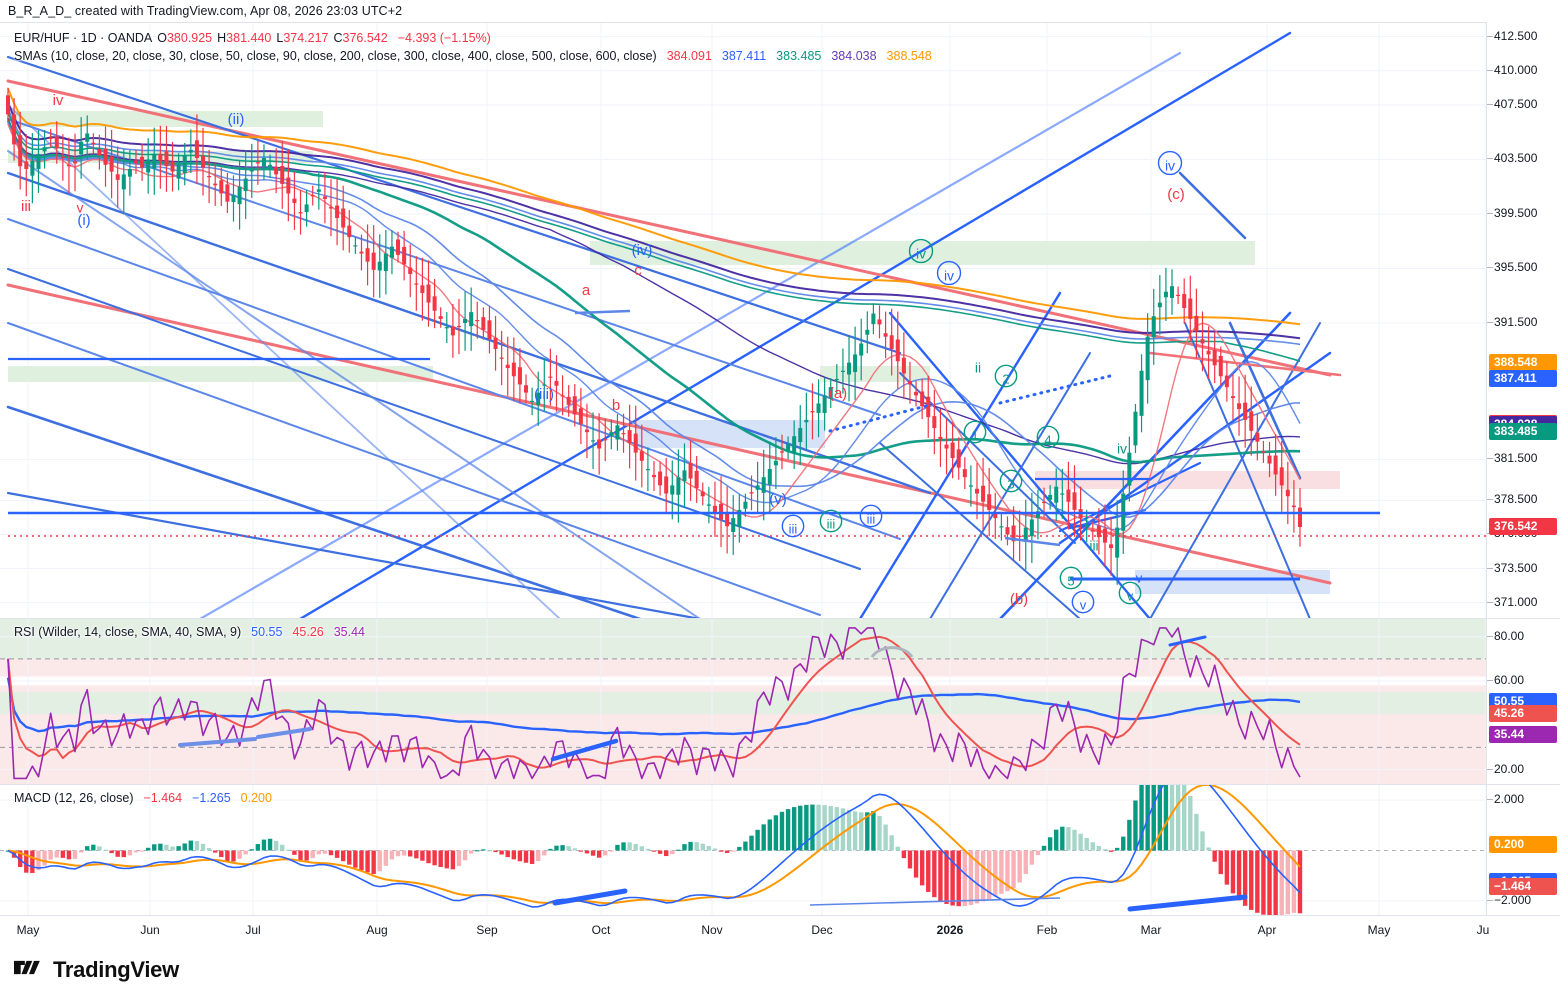 The width and height of the screenshot is (1560, 999). What do you see at coordinates (143, 798) in the screenshot?
I see `macd-legend: MACD (12, 26, close) −1.464 −1.265 0.200` at bounding box center [143, 798].